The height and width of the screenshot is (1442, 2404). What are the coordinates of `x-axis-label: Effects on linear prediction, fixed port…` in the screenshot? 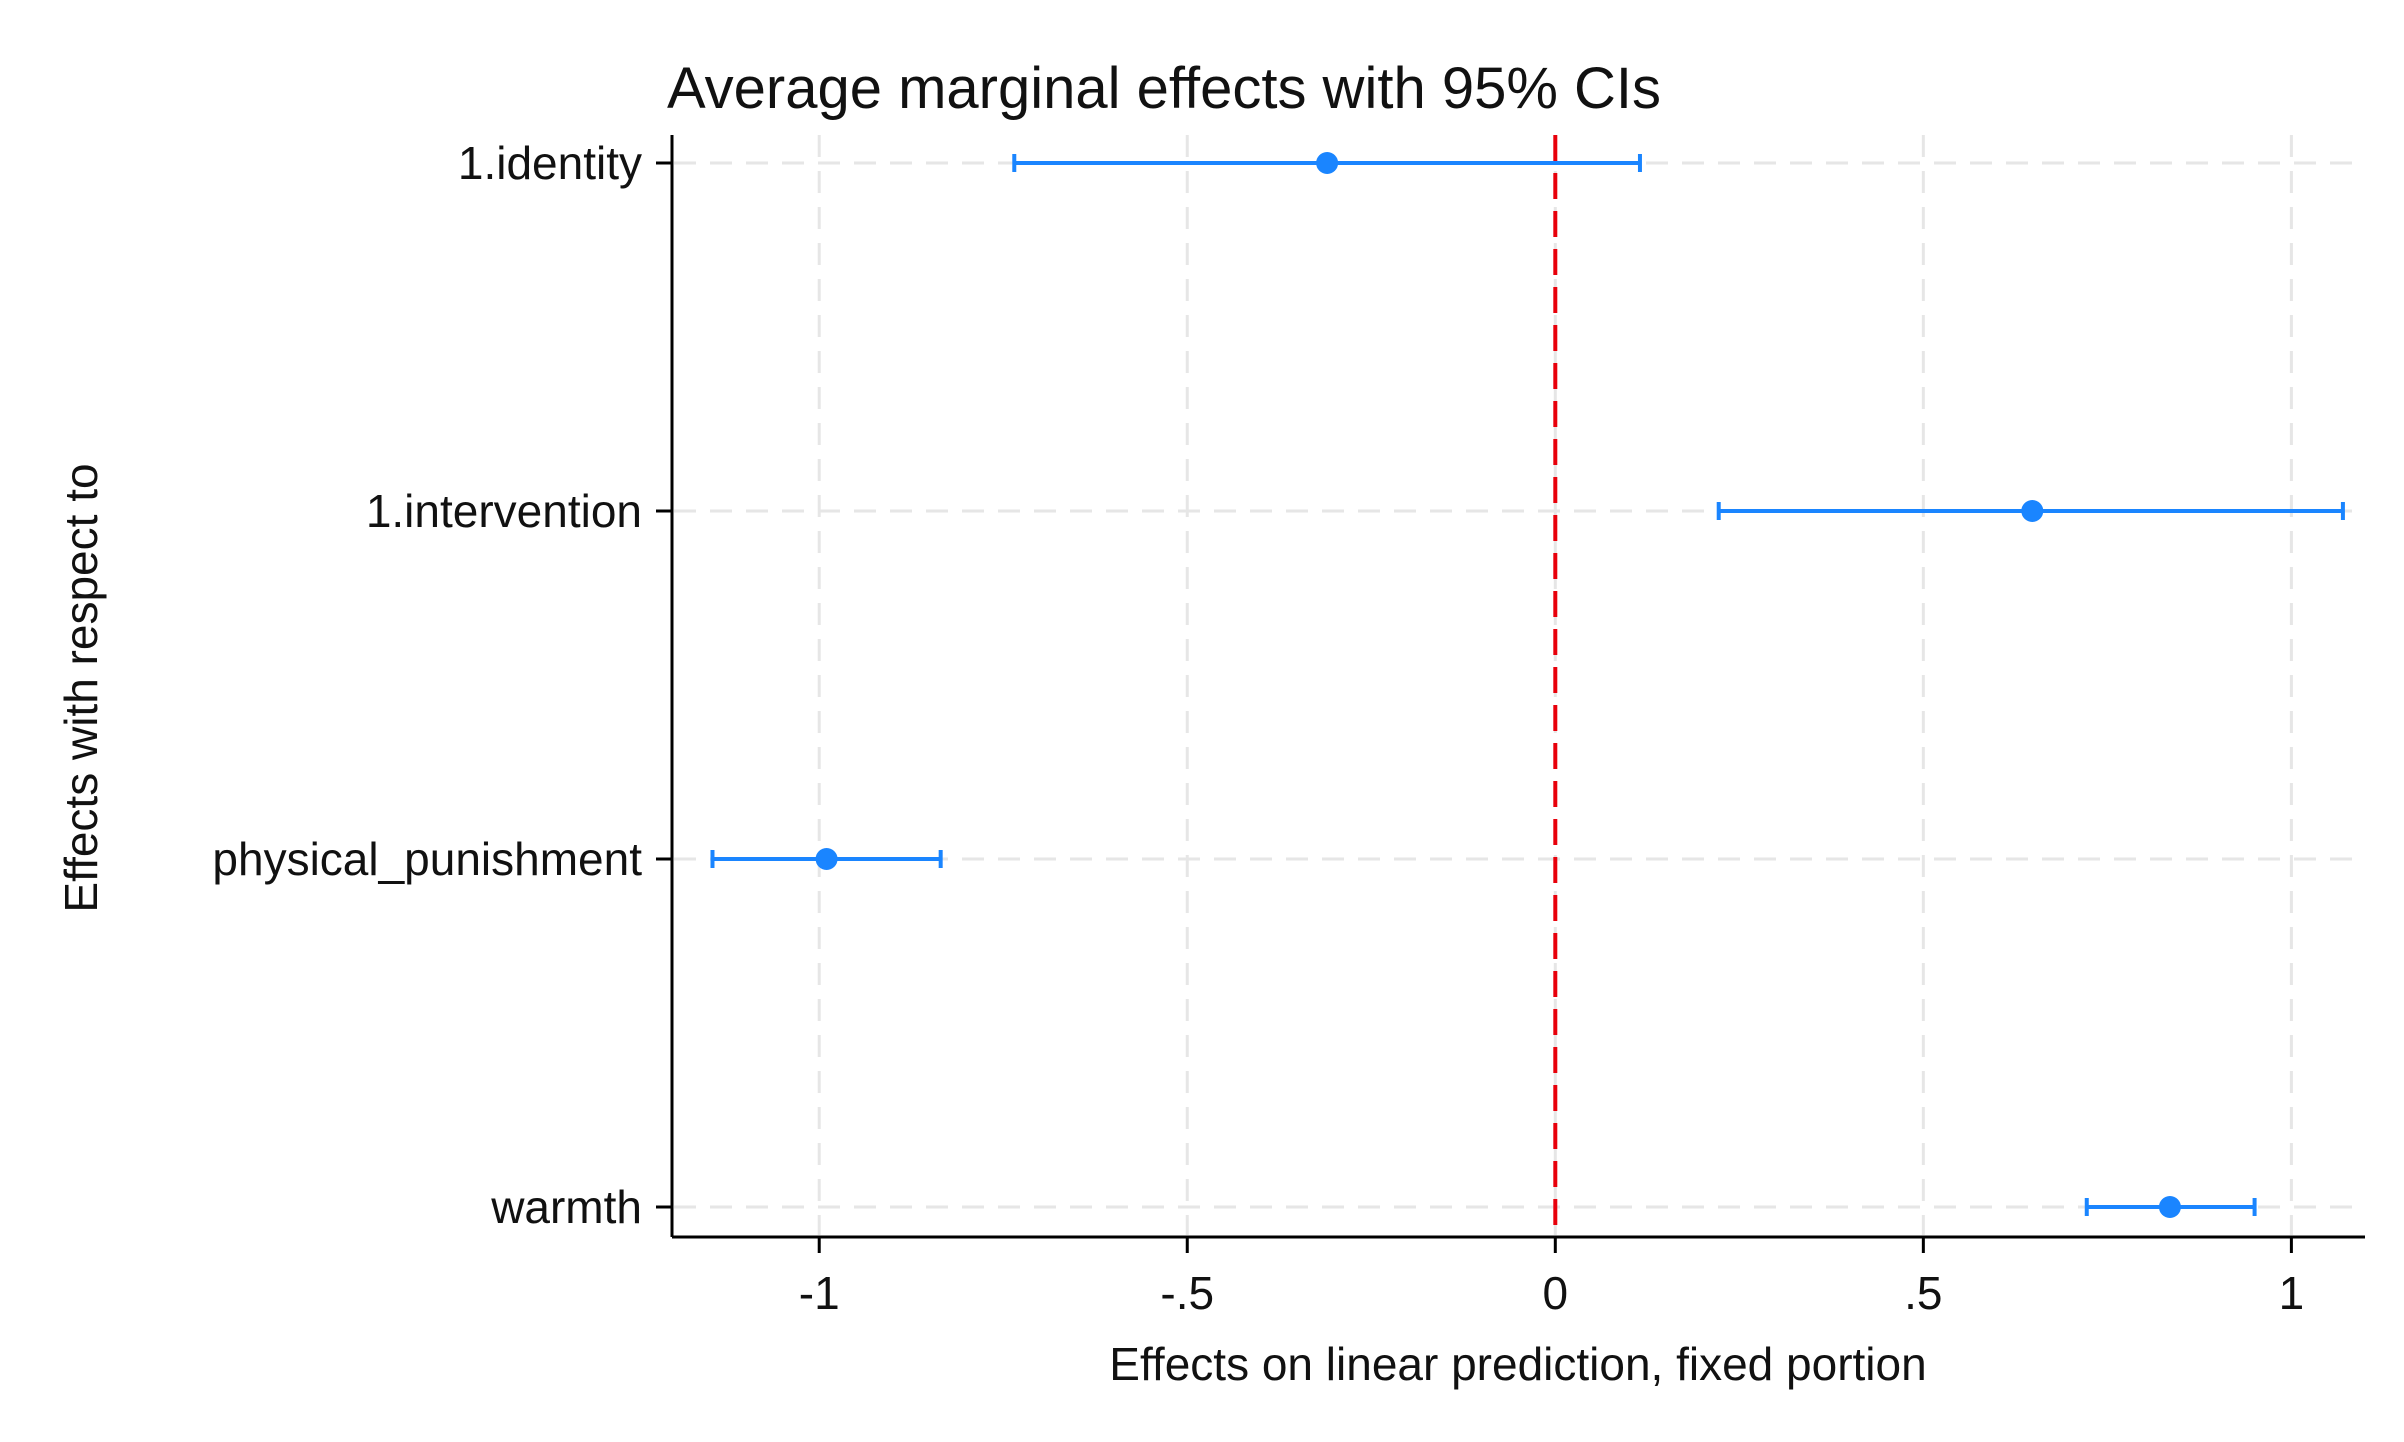 It's located at (1517, 1364).